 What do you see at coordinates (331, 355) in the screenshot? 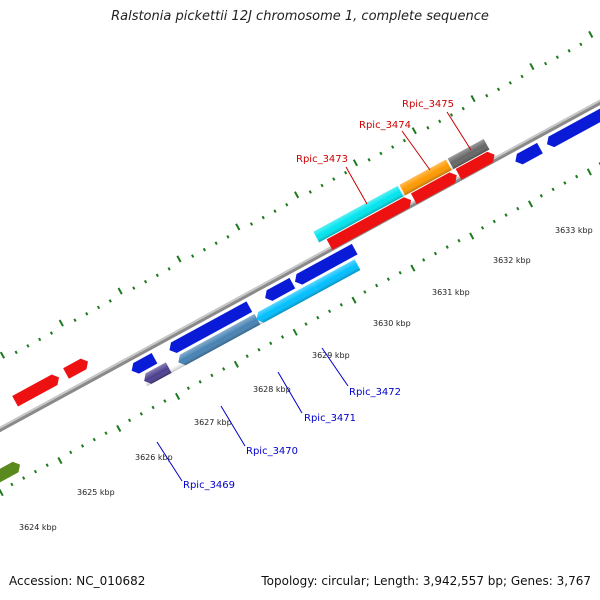
I see `kbp-label: 3629 kbp` at bounding box center [331, 355].